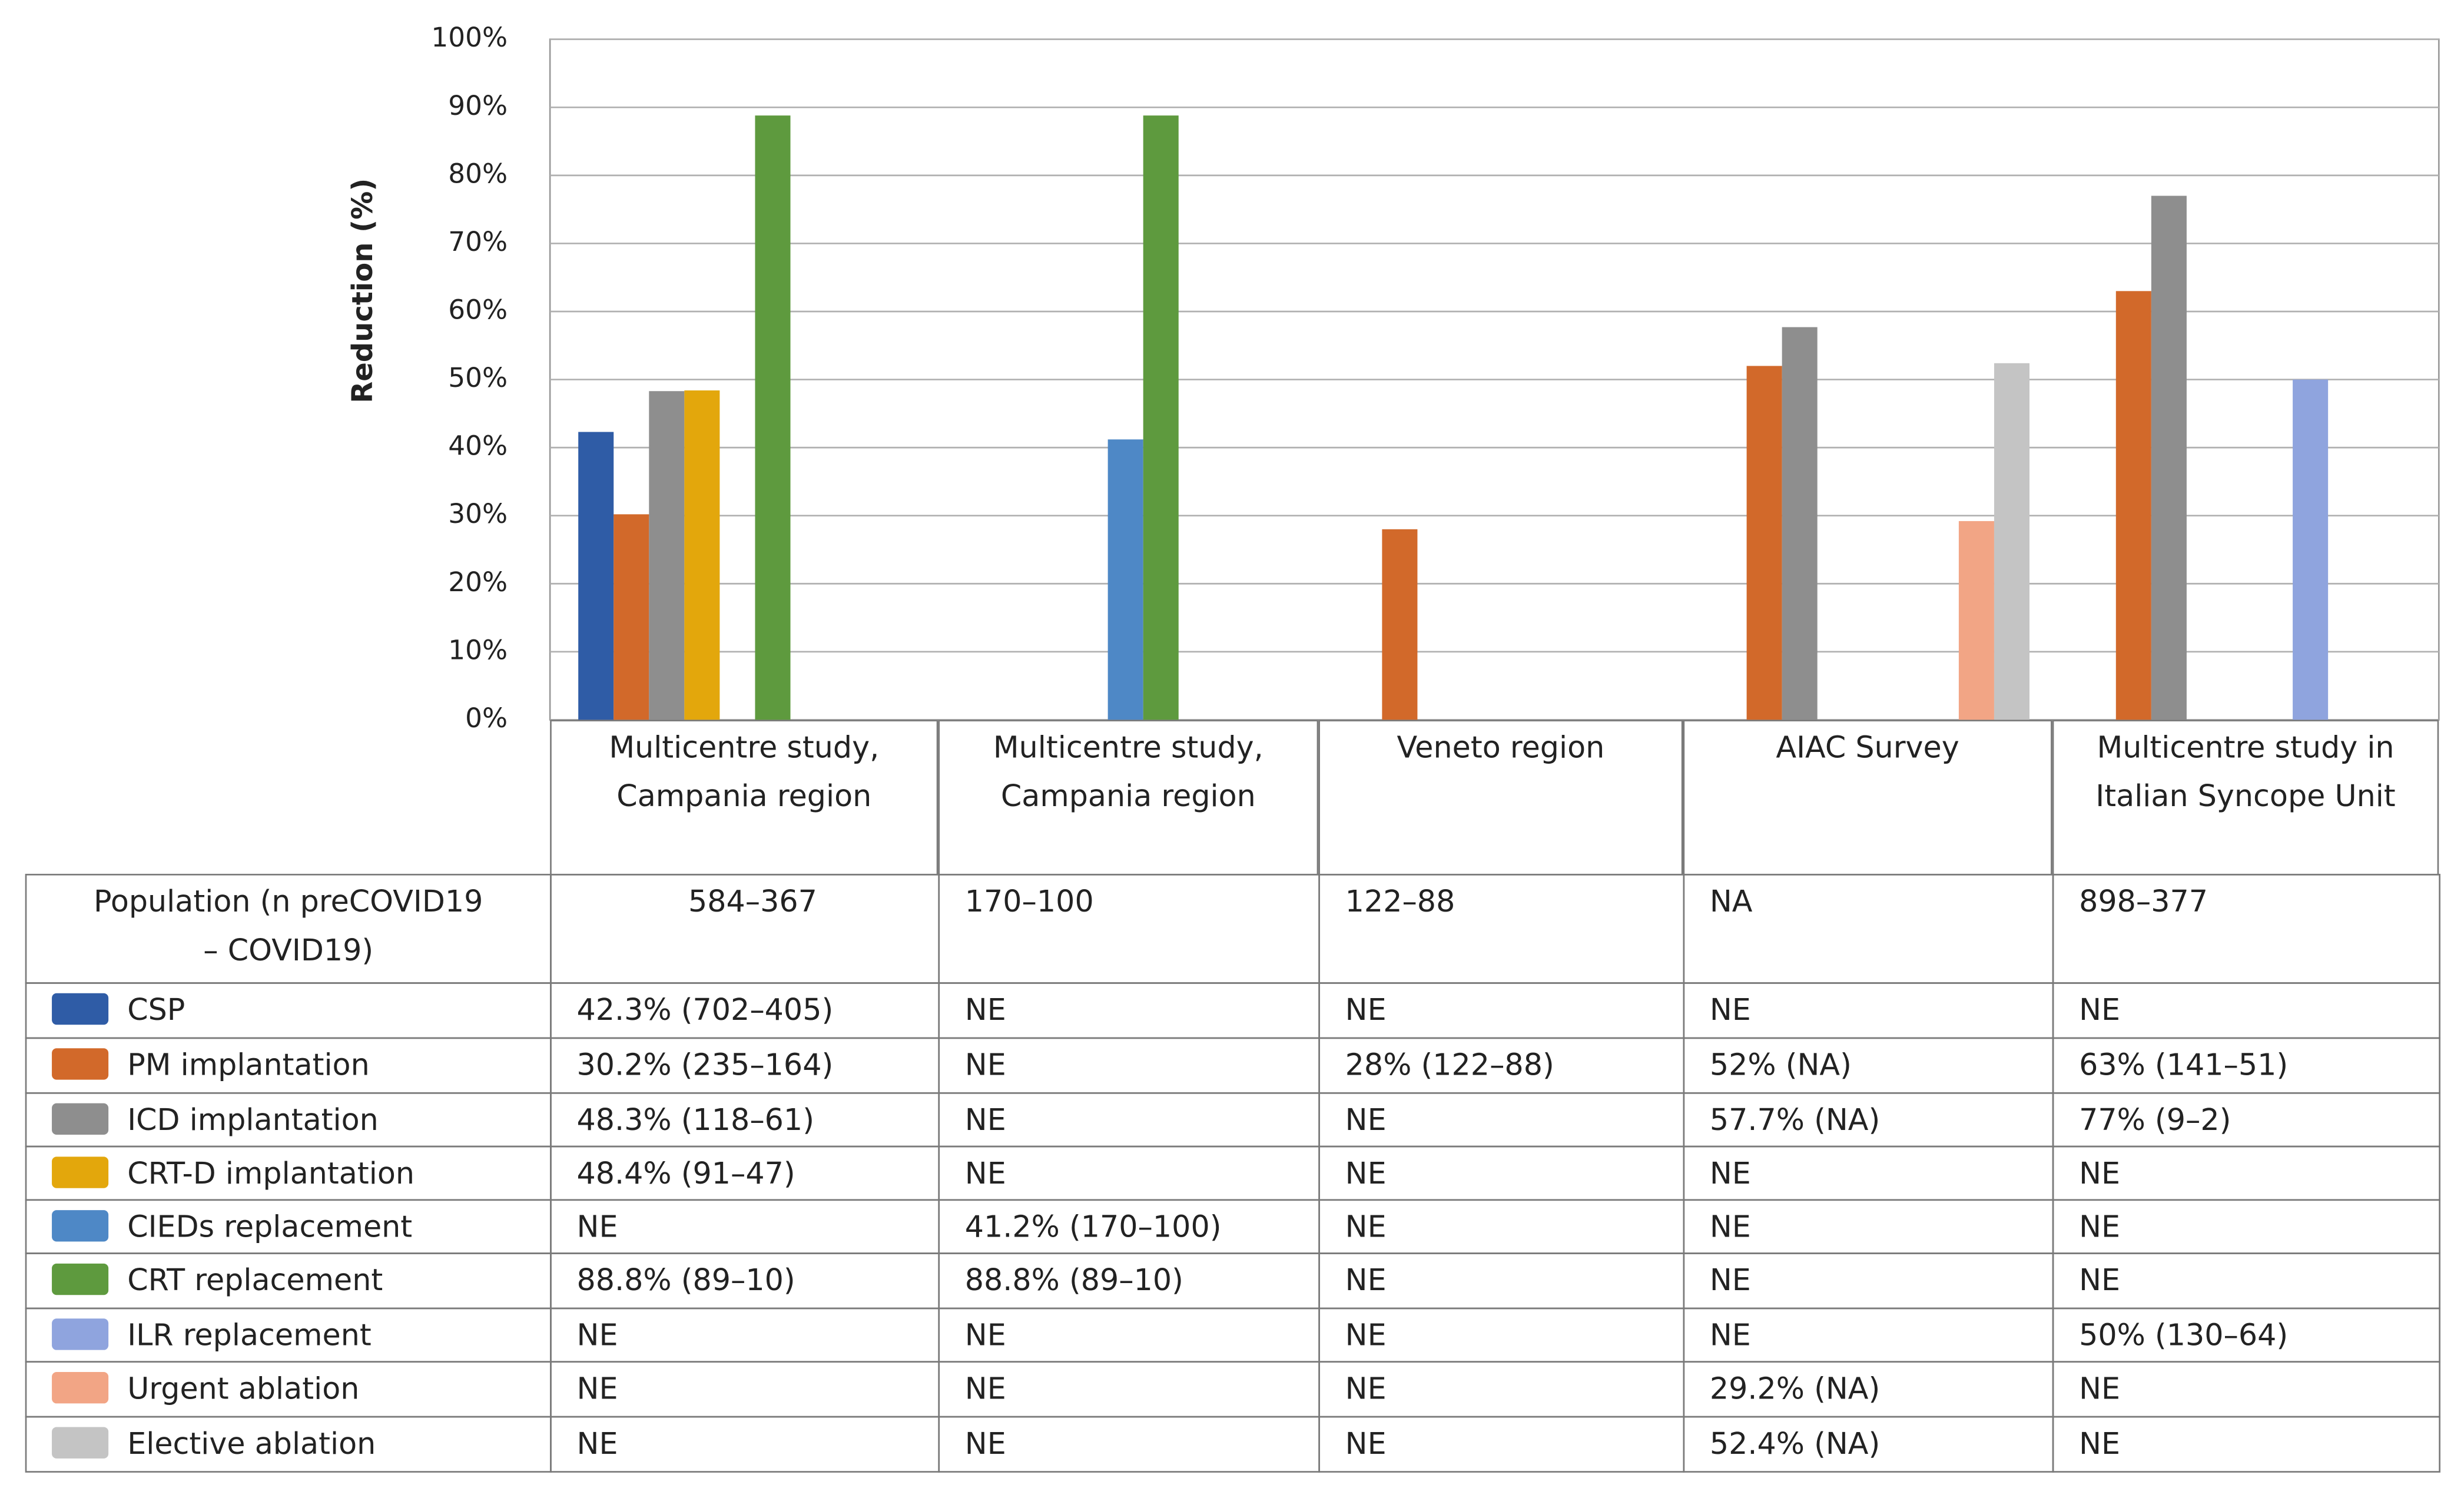  I want to click on value-label: 28% (122–88), so click(1501, 1065).